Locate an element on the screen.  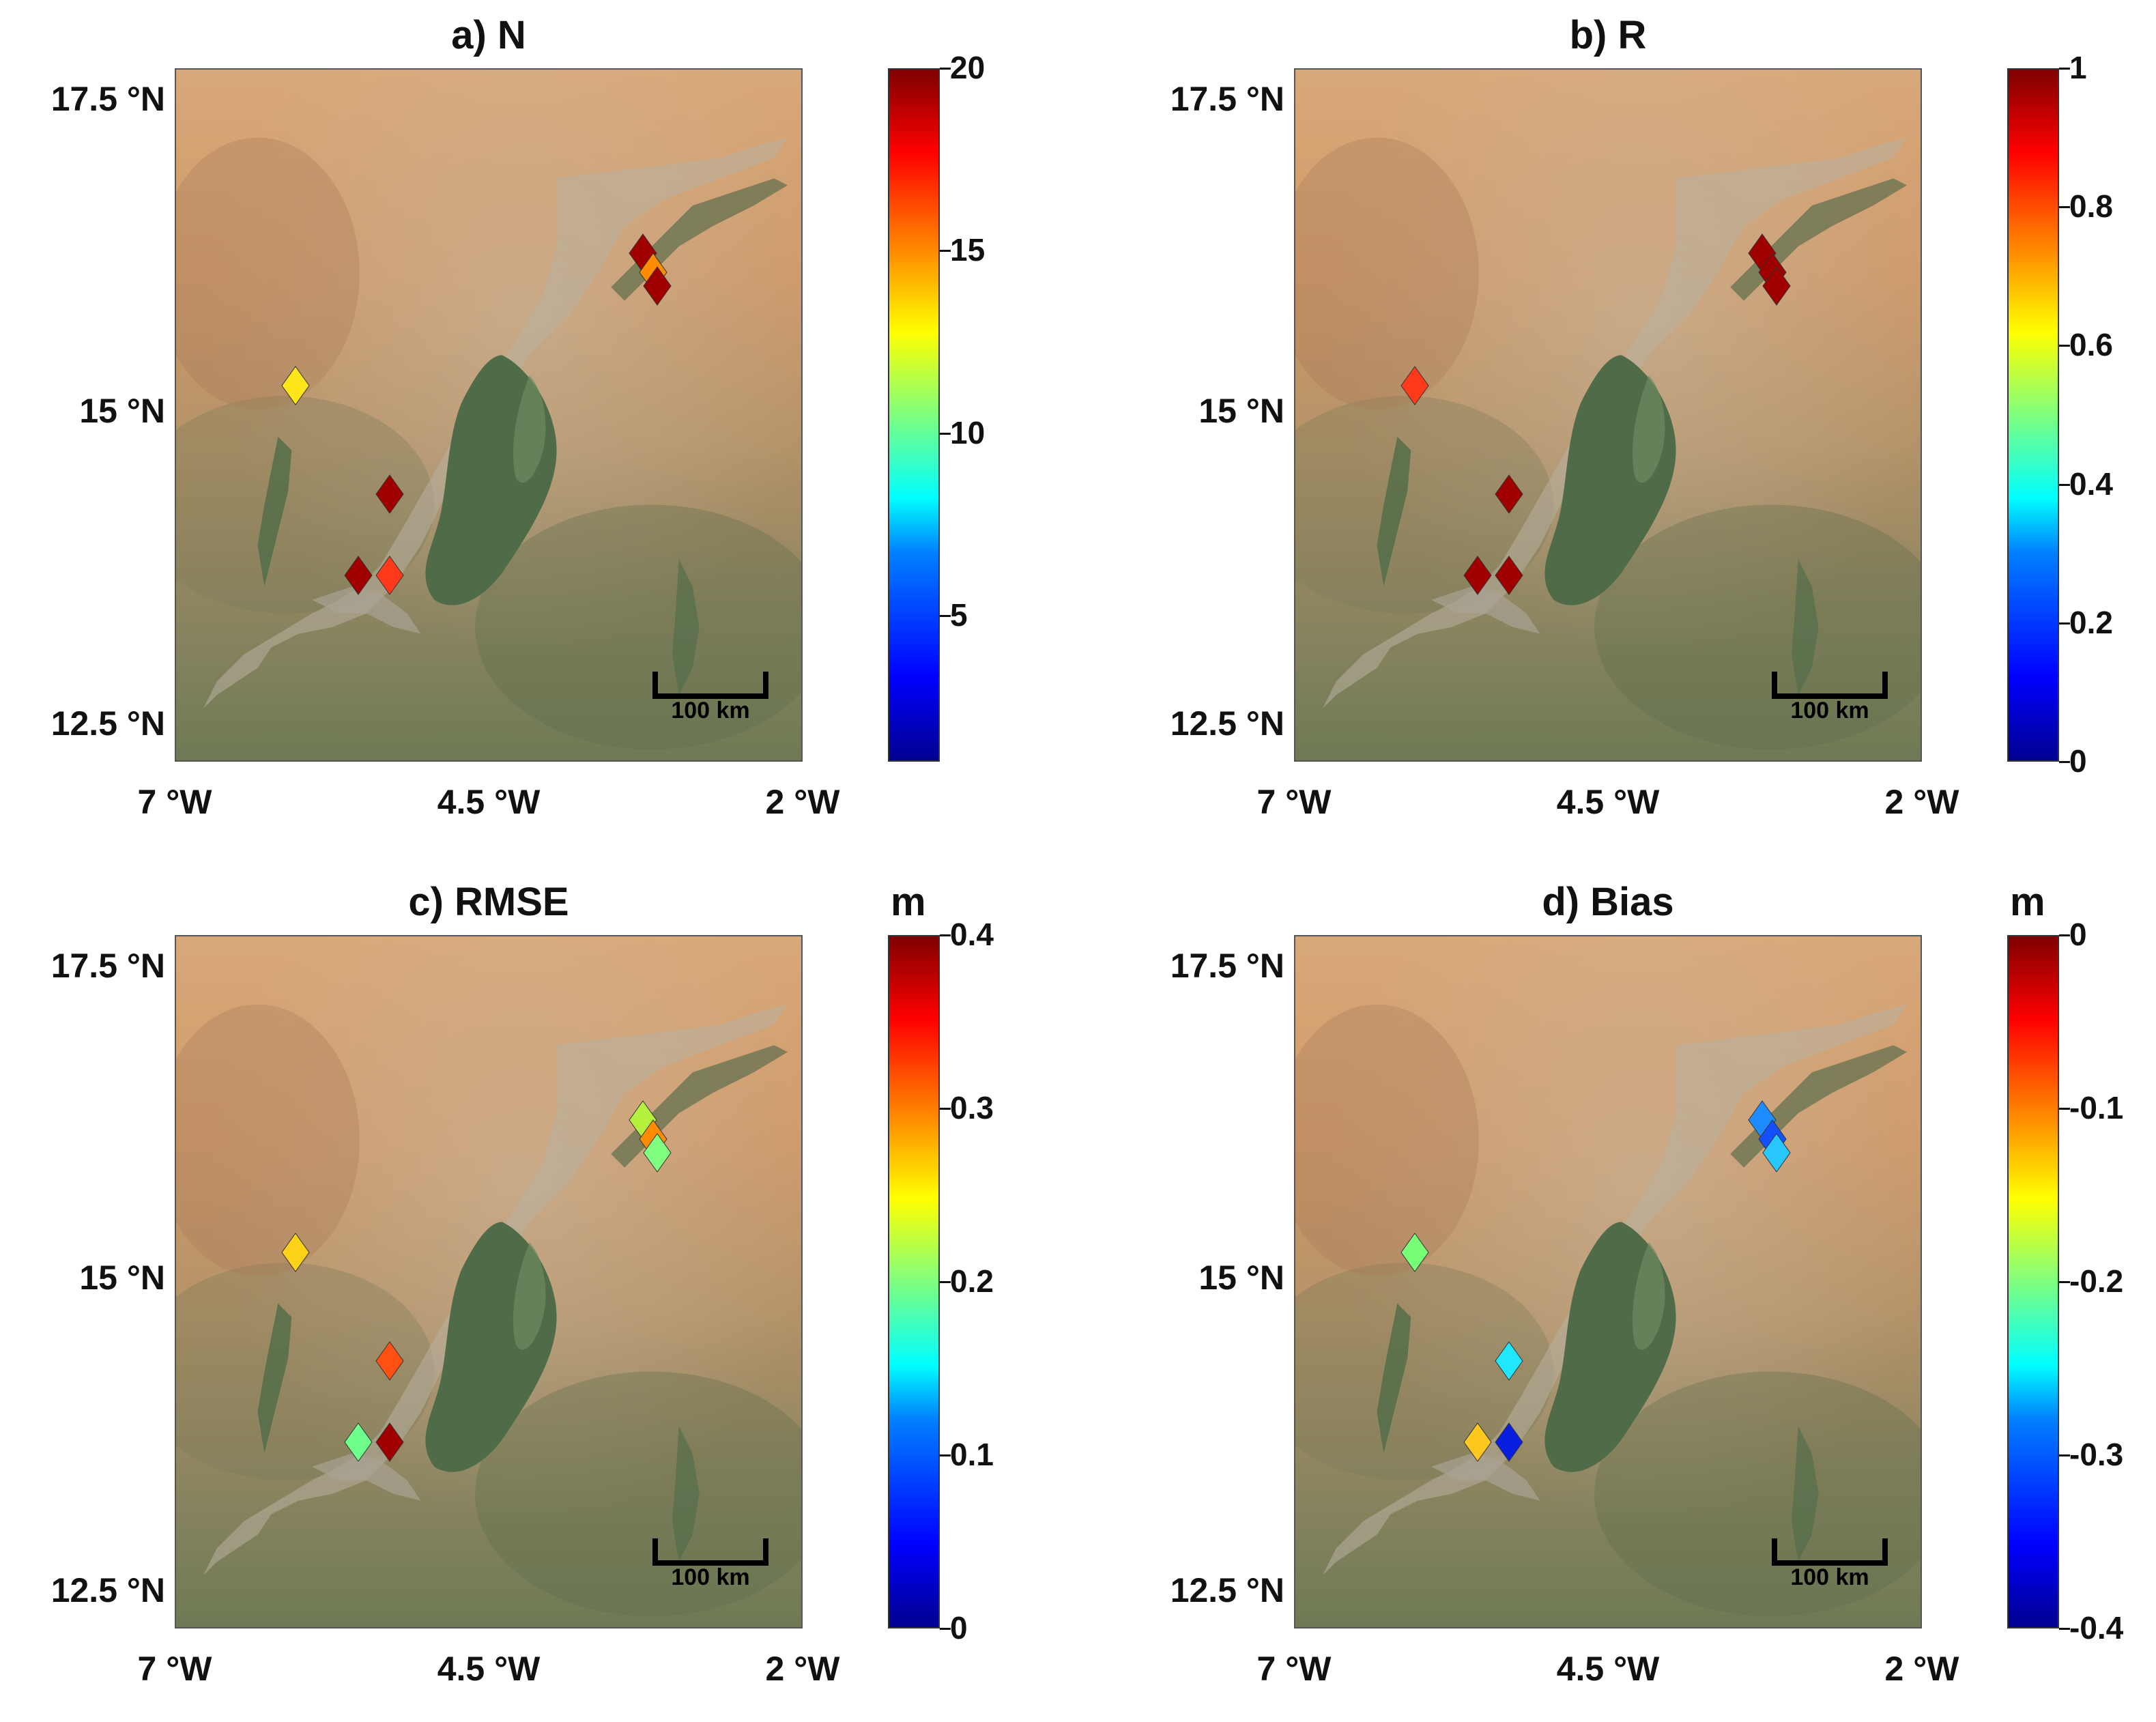
colorbar-tick-label: 0.1 is located at coordinates (972, 1455).